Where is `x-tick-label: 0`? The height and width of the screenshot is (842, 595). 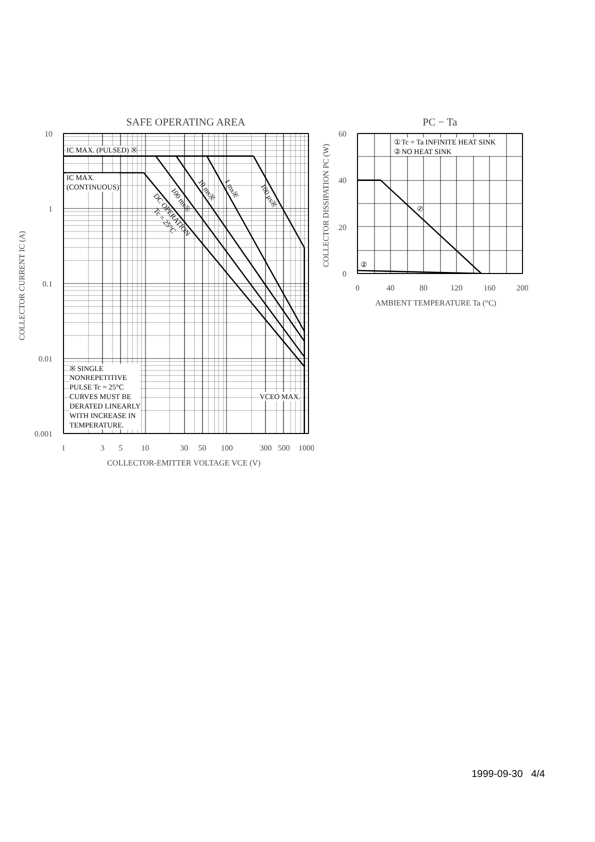 x-tick-label: 0 is located at coordinates (358, 288).